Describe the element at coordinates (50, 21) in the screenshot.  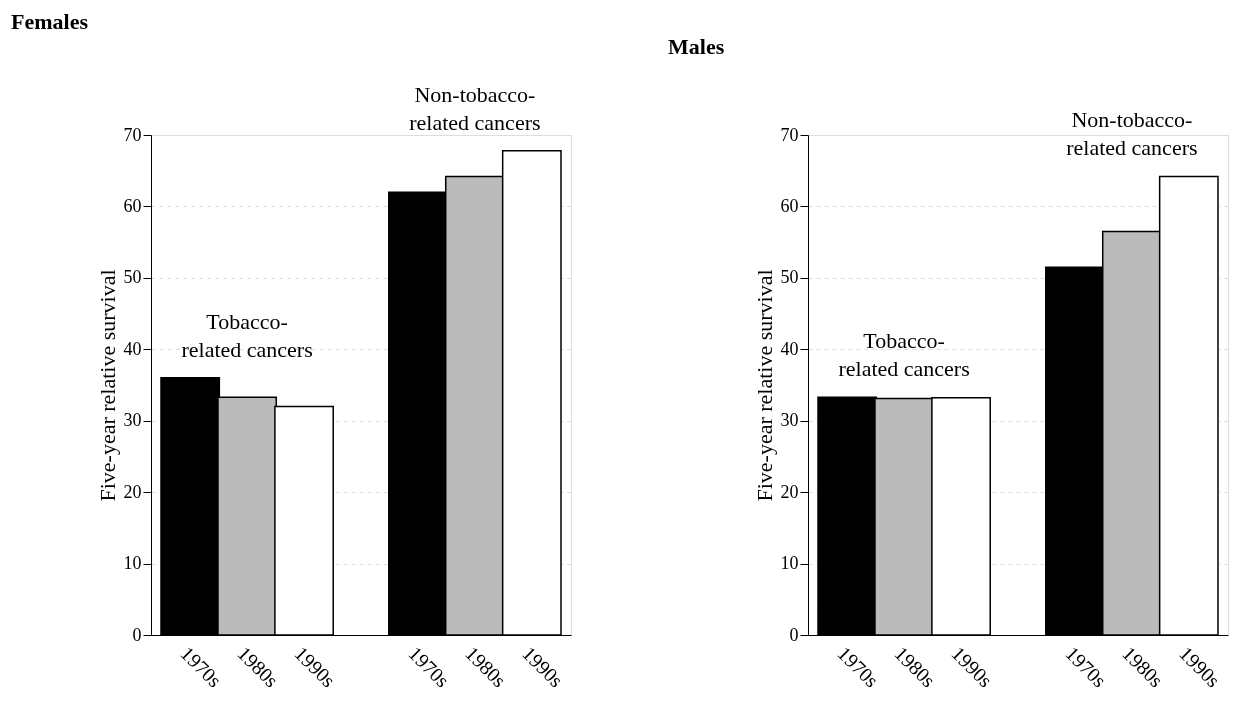
I see `chart-title: Females` at that location.